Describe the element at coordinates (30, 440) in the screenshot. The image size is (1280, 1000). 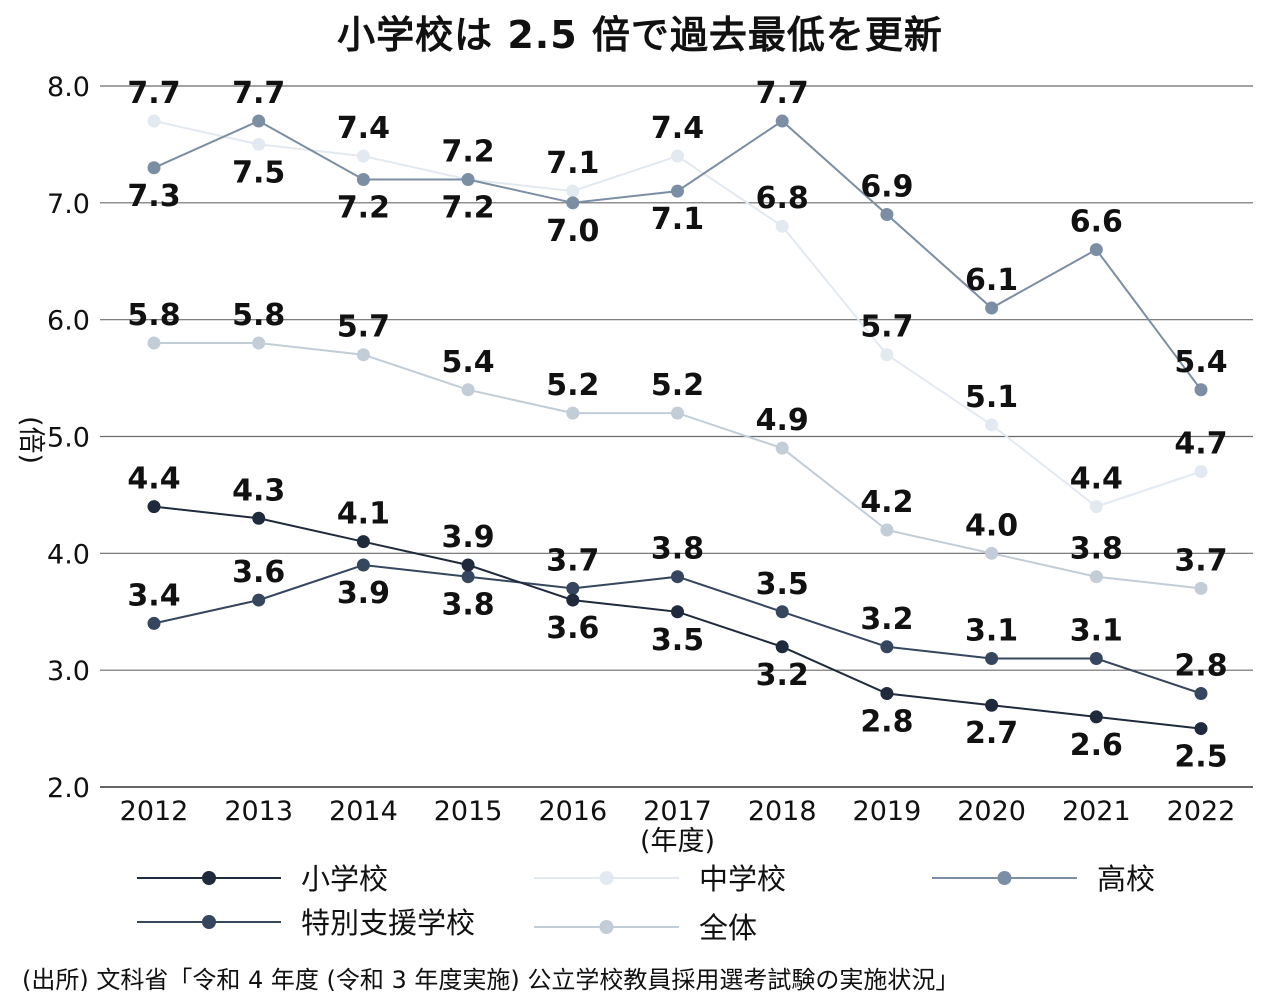
I see `y-axis-title: (倍)` at that location.